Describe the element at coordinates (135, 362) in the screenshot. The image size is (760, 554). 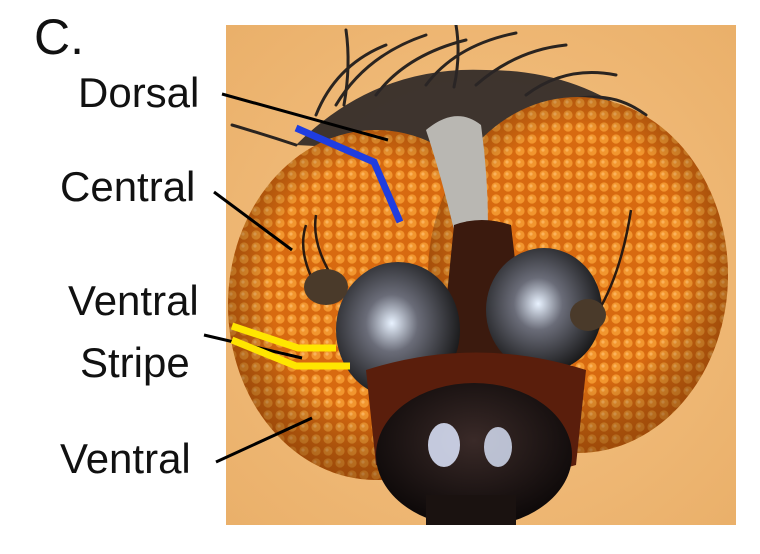
I see `label-ventral-stripe-line2: Stripe` at that location.